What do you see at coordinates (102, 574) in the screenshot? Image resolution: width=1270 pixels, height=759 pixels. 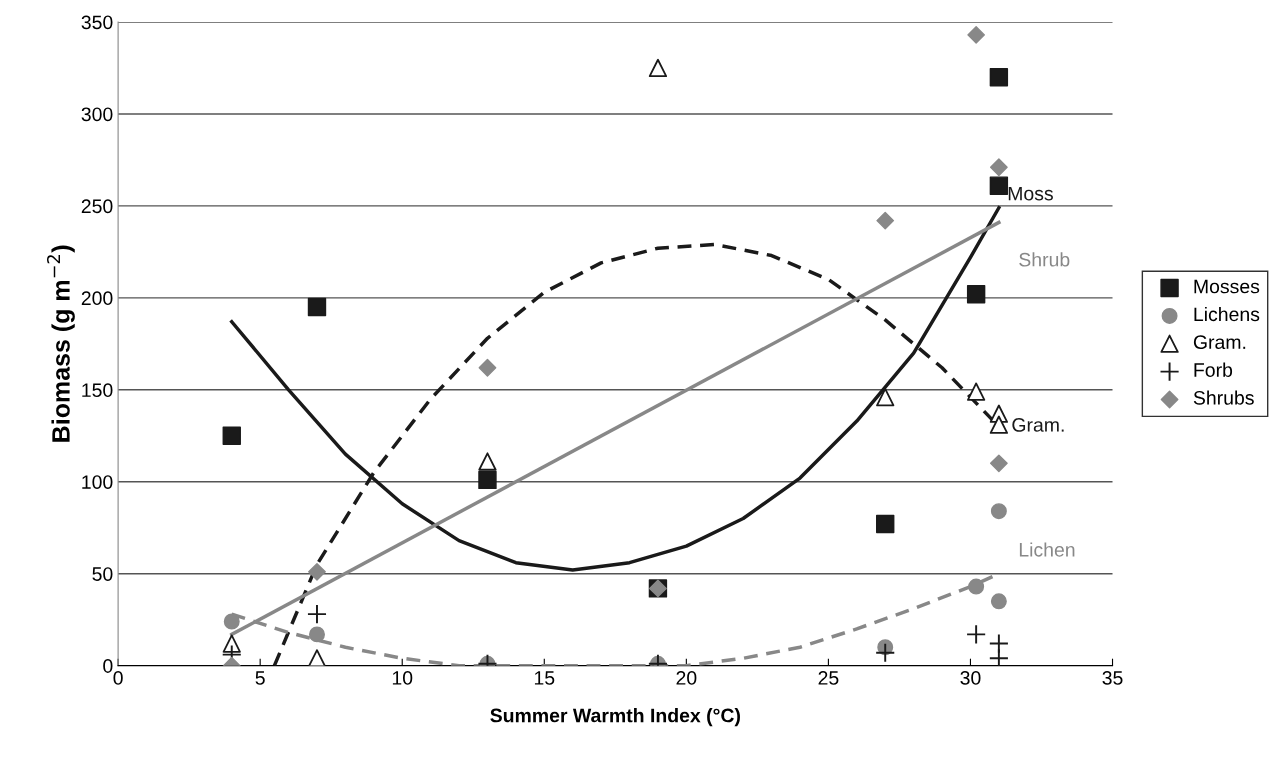 I see `y-tick-label: 50` at bounding box center [102, 574].